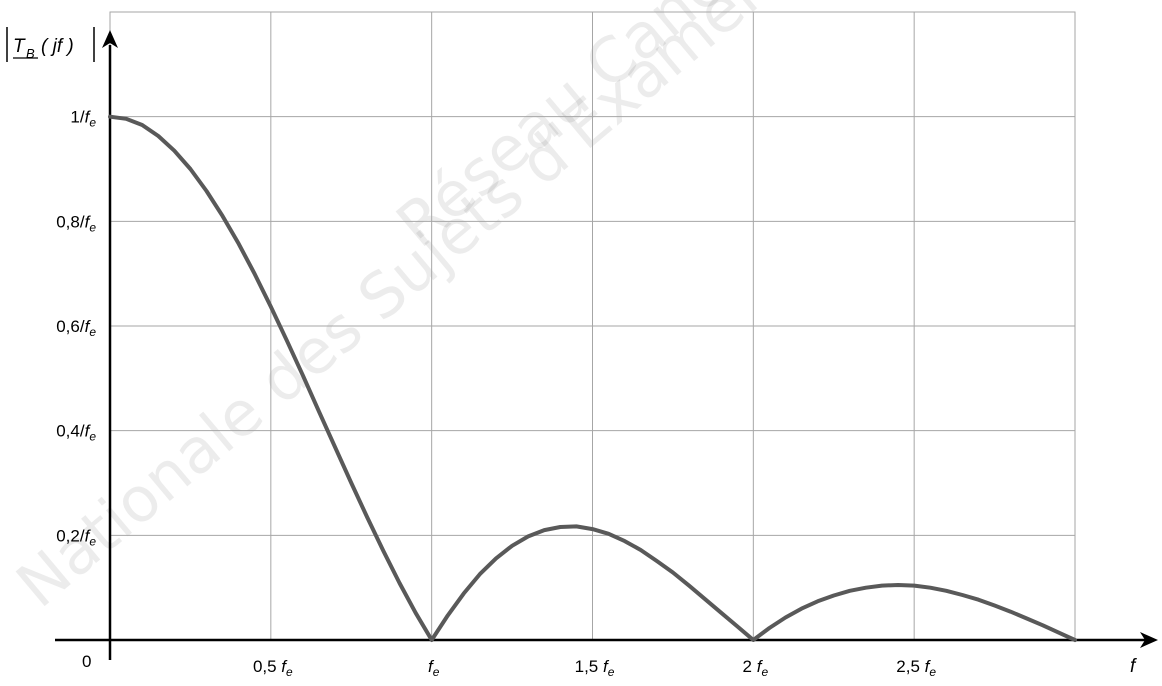  Describe the element at coordinates (76, 537) in the screenshot. I see `y-tick-label: 0,2/fe` at that location.